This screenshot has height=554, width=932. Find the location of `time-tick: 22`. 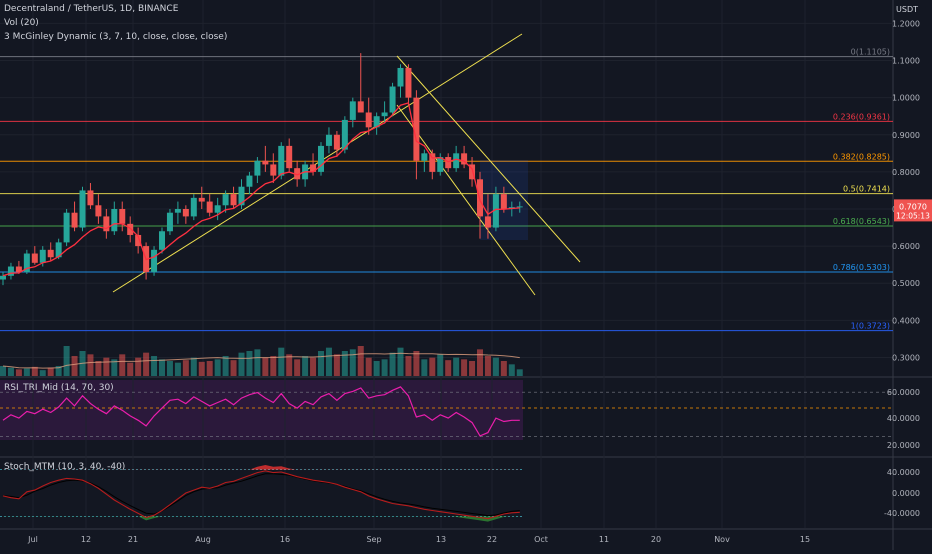

time-tick: 22 is located at coordinates (492, 539).